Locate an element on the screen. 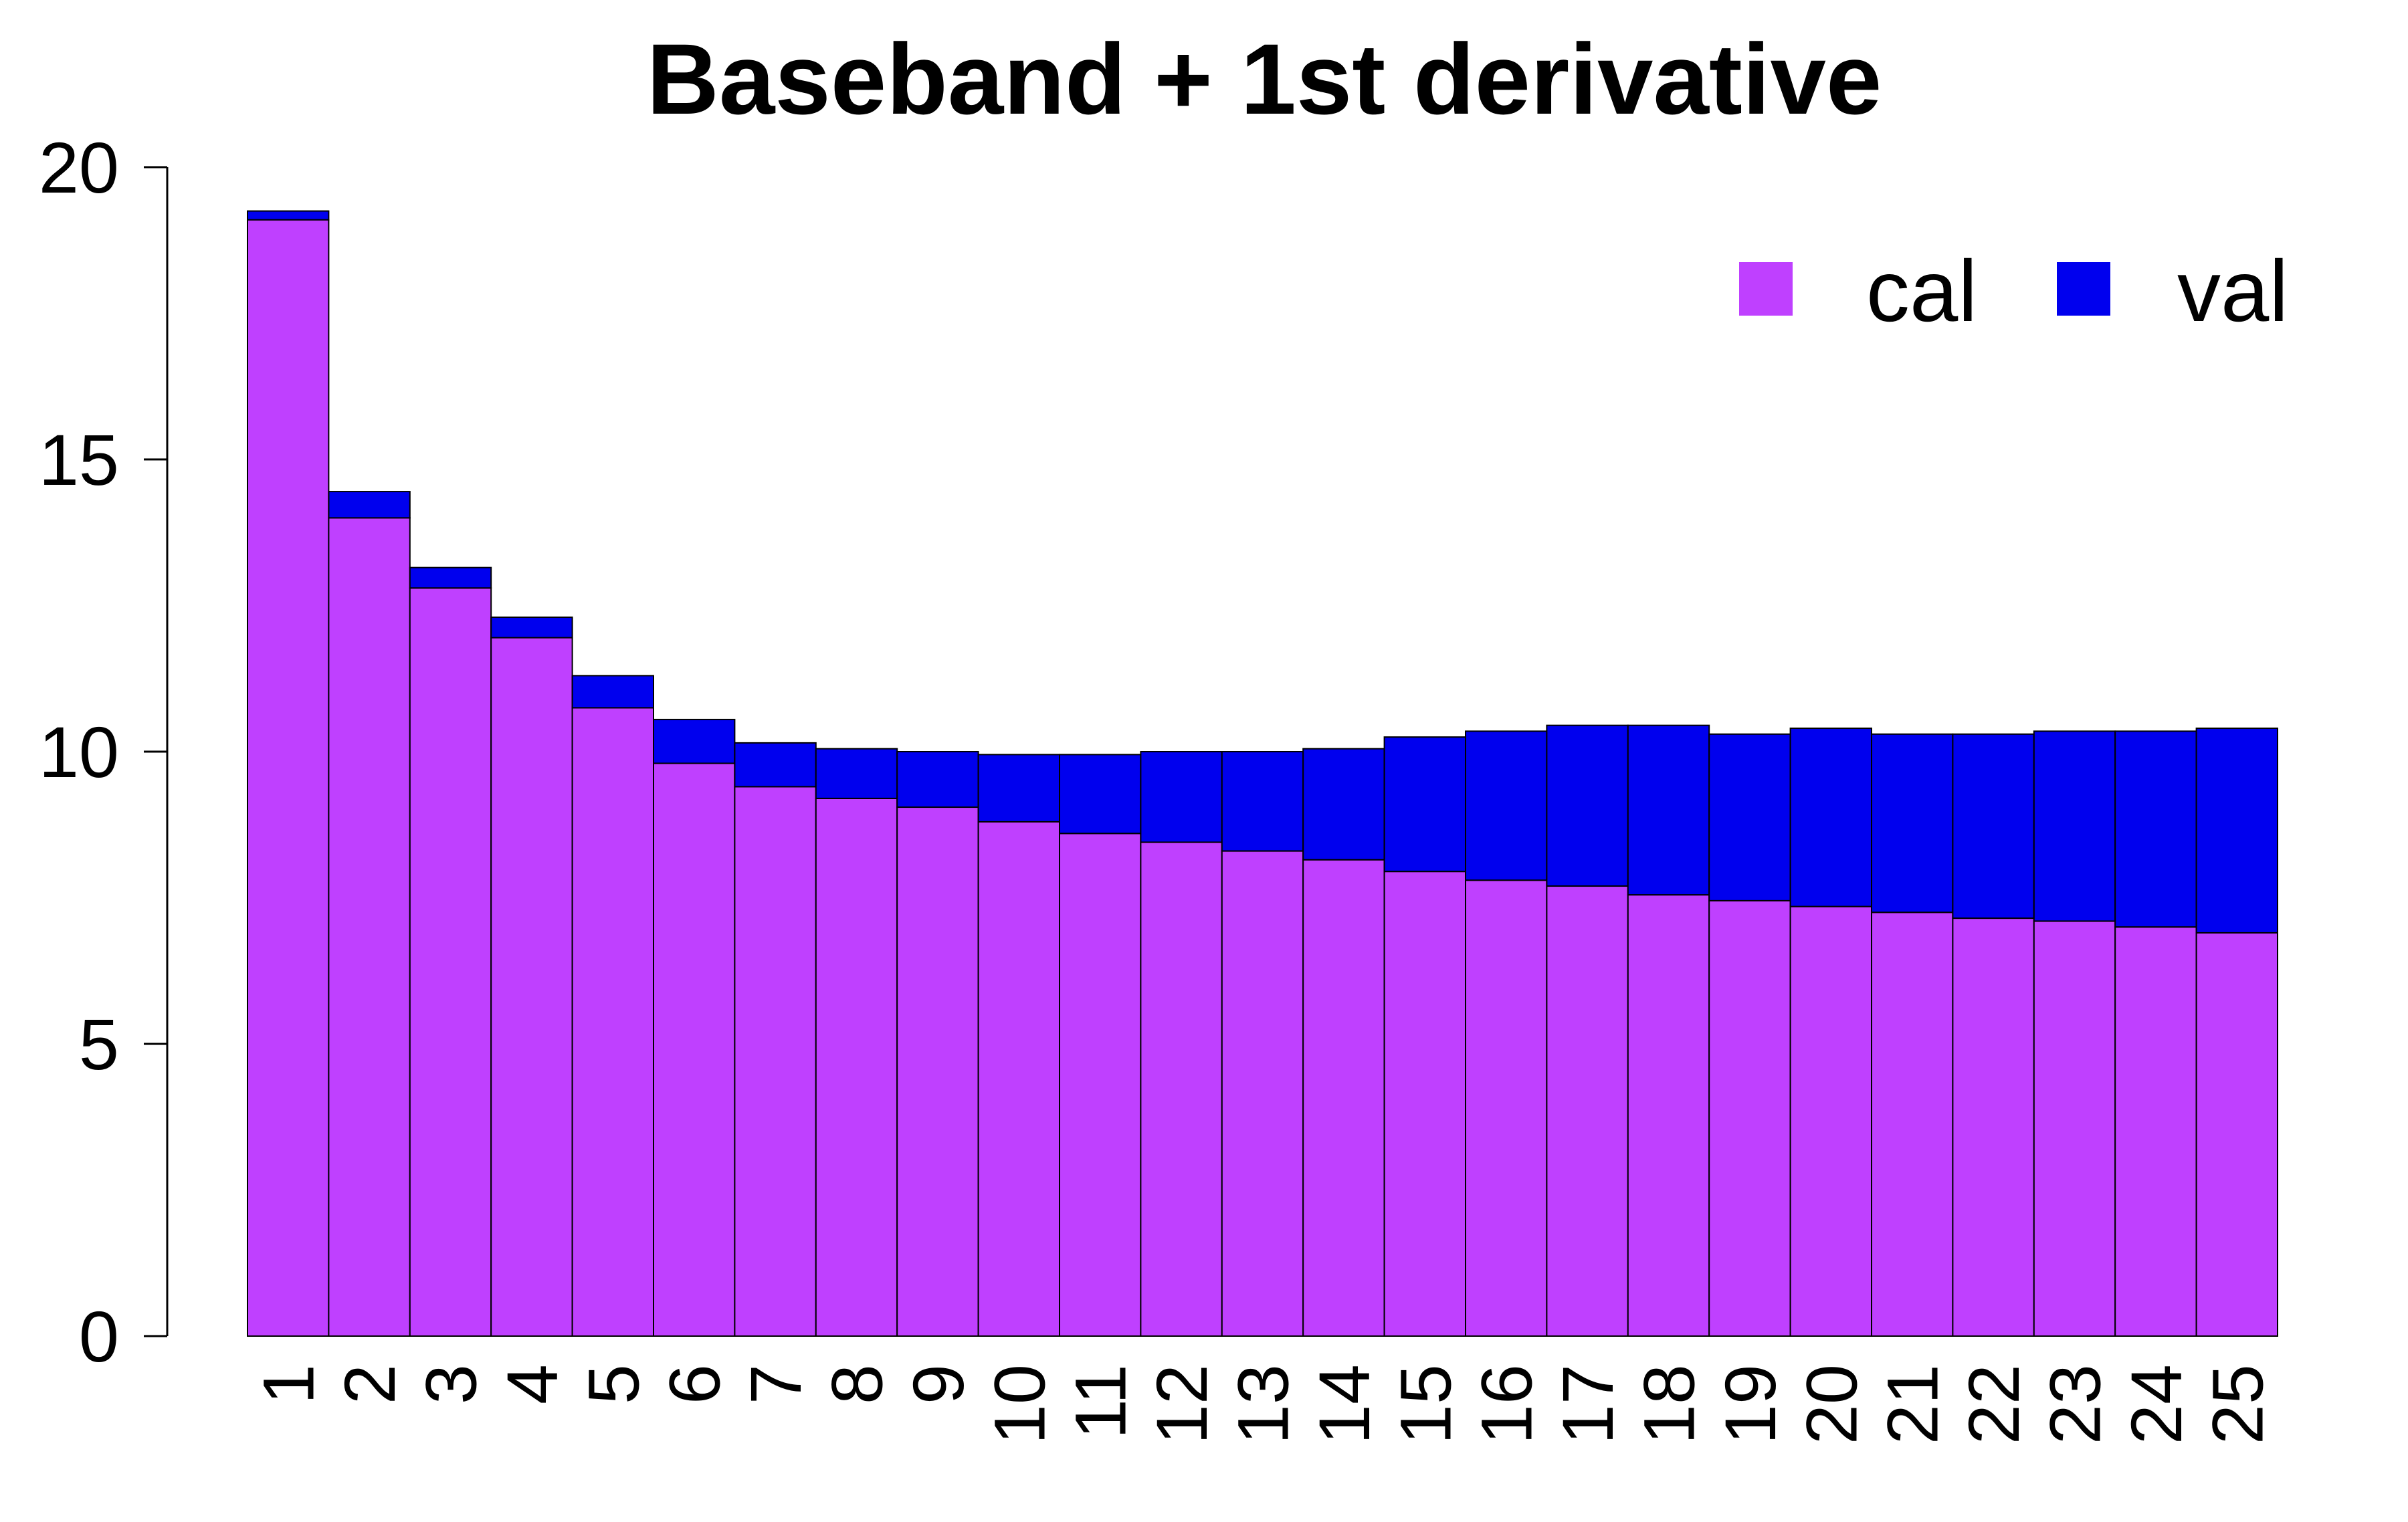 This screenshot has width=2408, height=1522. x-tick-label: 5 is located at coordinates (613, 1384).